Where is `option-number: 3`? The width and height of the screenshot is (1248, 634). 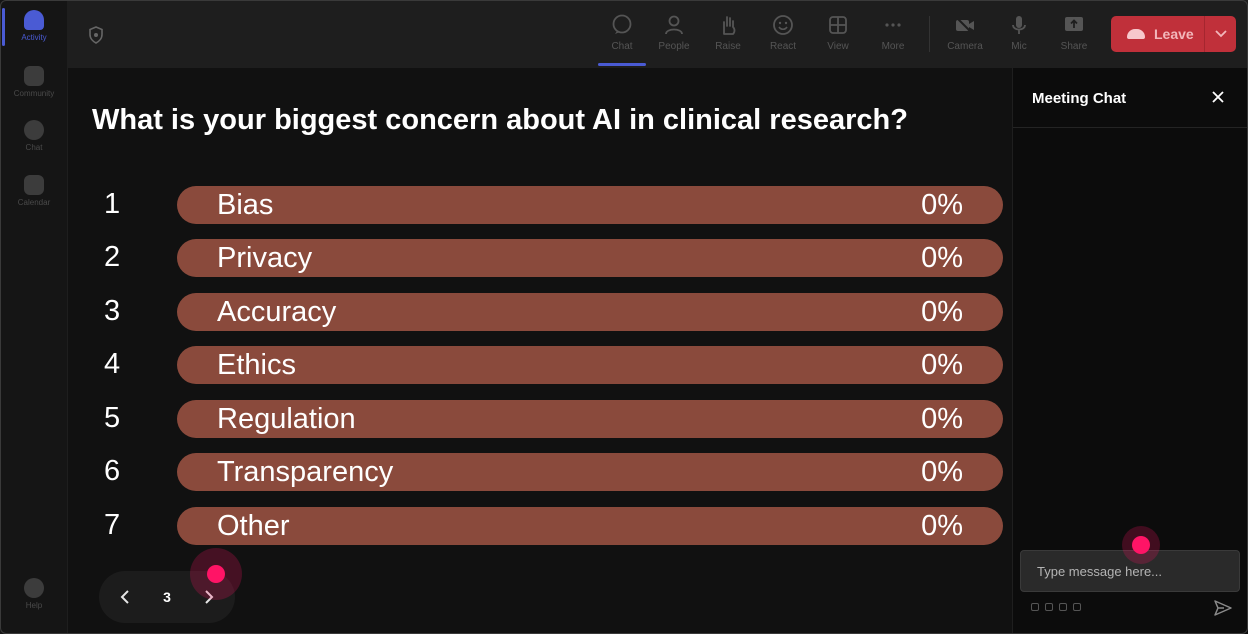
option-number: 3 is located at coordinates (112, 311).